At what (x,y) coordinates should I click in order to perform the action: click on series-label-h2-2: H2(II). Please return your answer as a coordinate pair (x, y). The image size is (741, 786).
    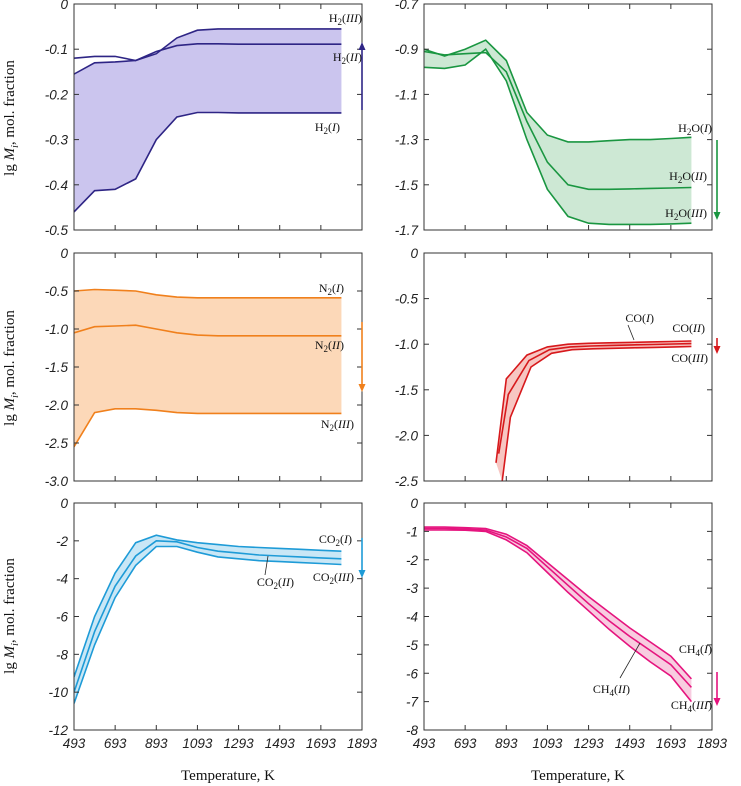
    Looking at the image, I should click on (347, 58).